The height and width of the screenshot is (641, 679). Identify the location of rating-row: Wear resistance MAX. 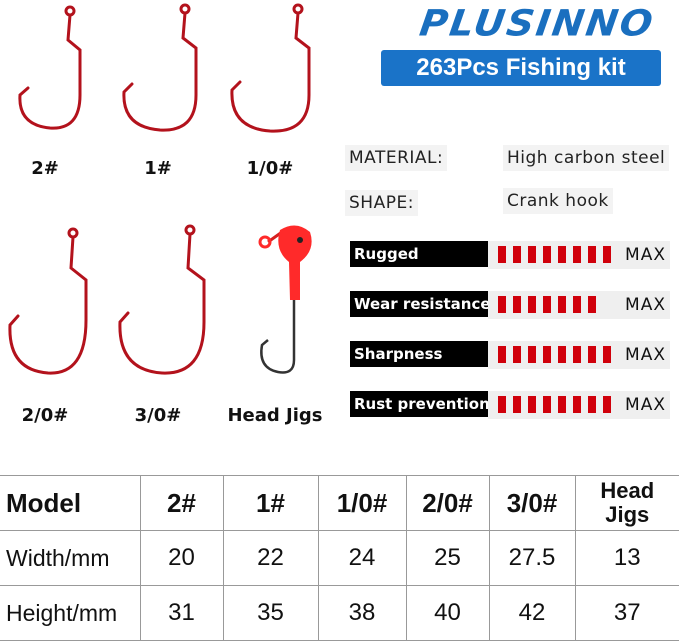
(510, 305).